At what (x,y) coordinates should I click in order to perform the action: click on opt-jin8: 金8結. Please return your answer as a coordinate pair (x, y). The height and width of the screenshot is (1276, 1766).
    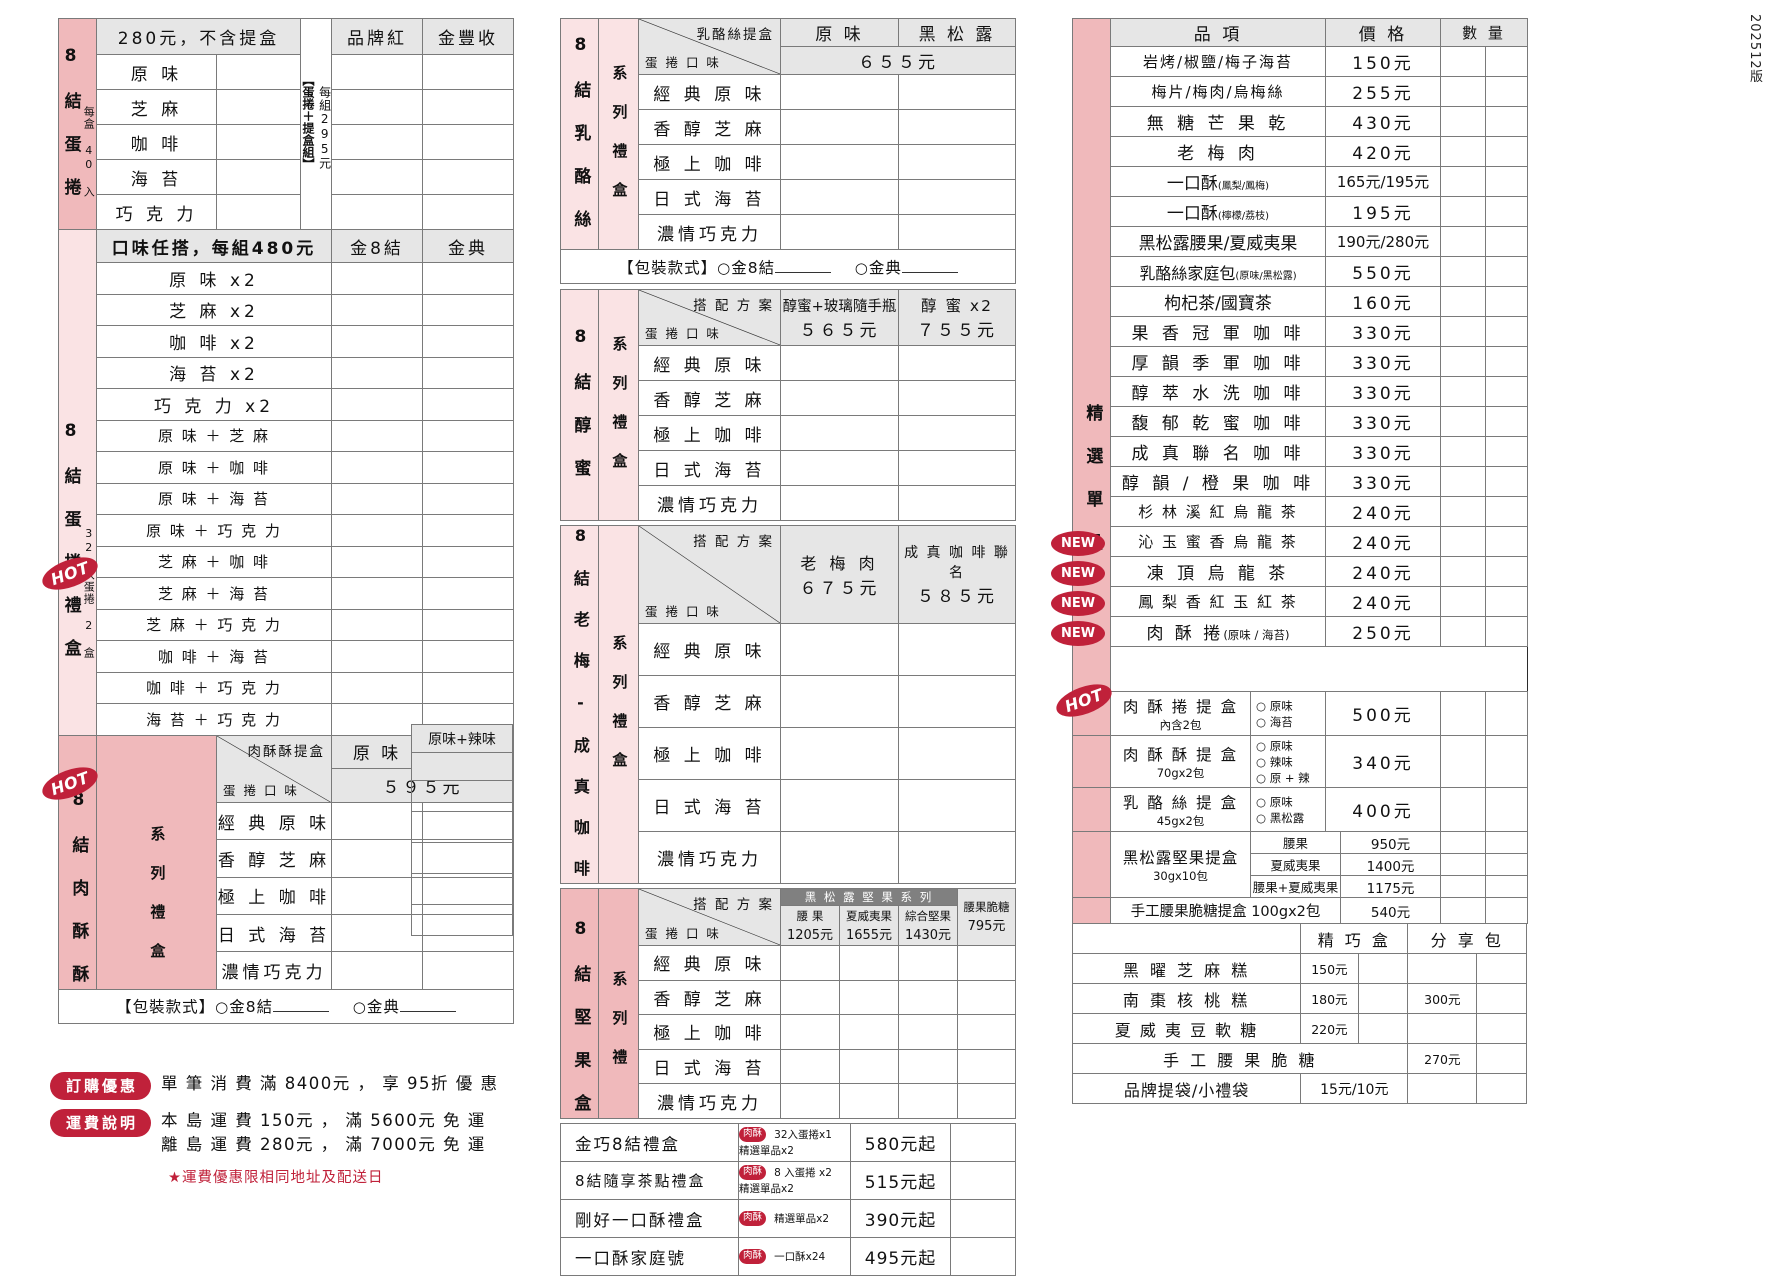
    Looking at the image, I should click on (753, 267).